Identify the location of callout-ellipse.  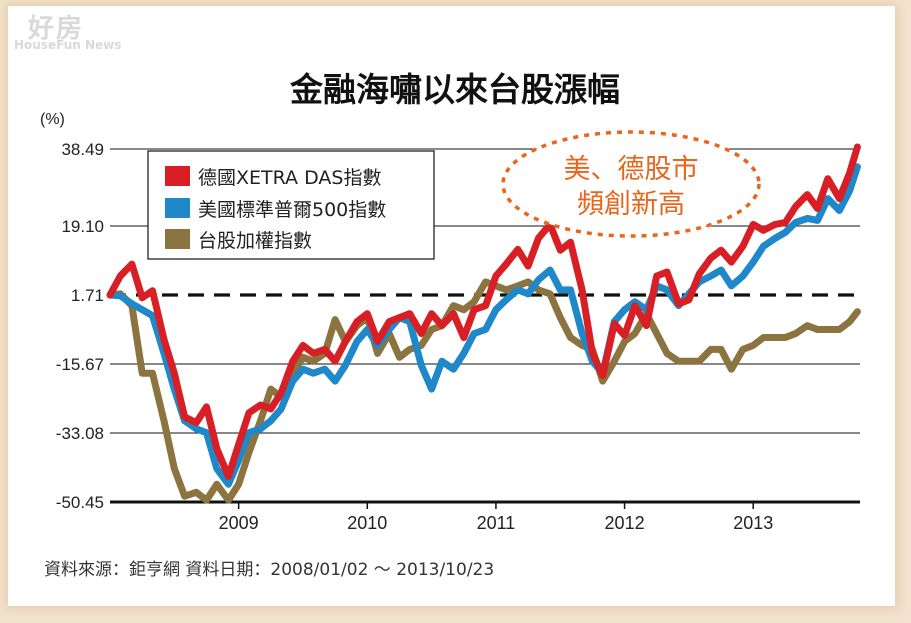
(631, 184).